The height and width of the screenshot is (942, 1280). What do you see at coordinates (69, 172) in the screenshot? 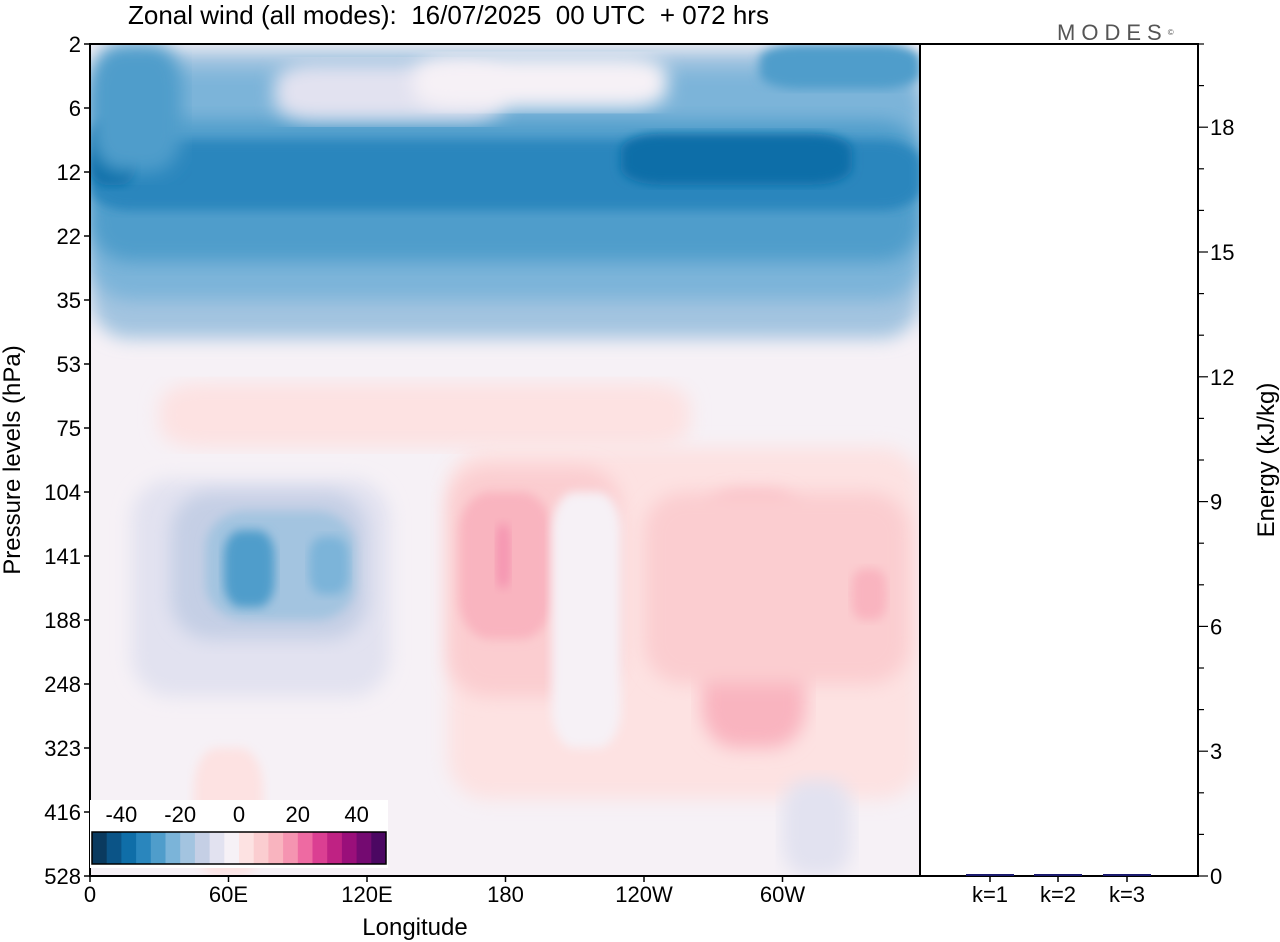
I see `y-tick-label: 12` at bounding box center [69, 172].